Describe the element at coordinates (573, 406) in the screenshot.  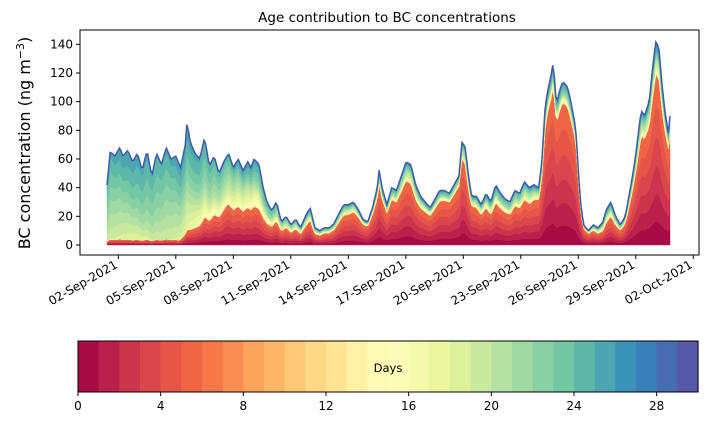
I see `colorbar-tick-label: 24` at that location.